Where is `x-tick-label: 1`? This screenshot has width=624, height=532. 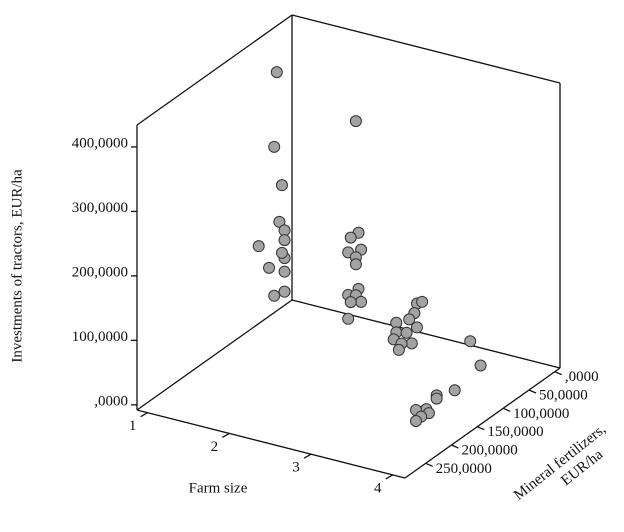 x-tick-label: 1 is located at coordinates (133, 426).